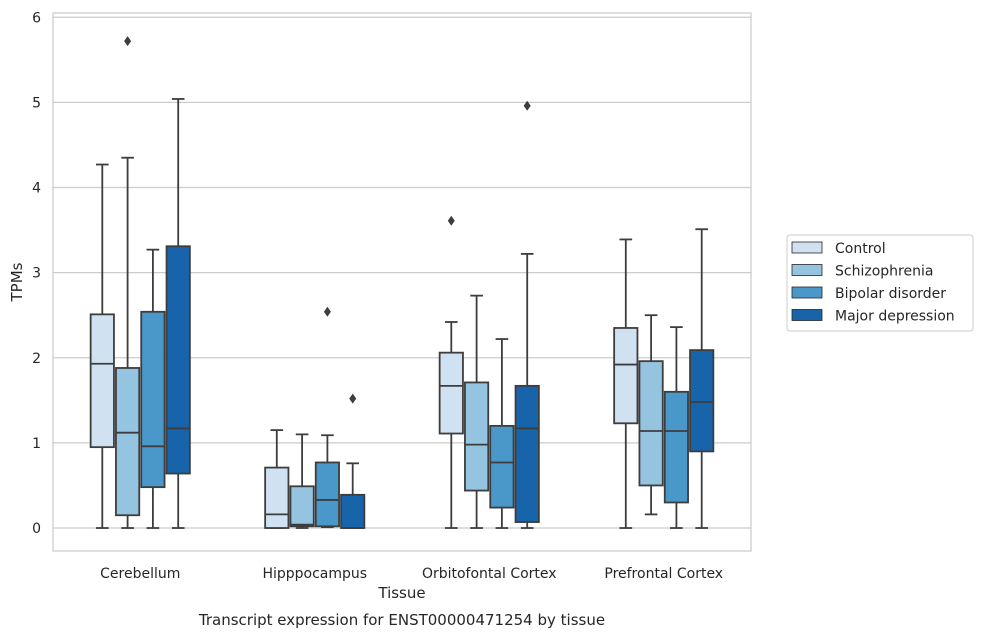  I want to click on x-tick-label-orbitofontal-cortex: Orbitofontal Cortex, so click(489, 574).